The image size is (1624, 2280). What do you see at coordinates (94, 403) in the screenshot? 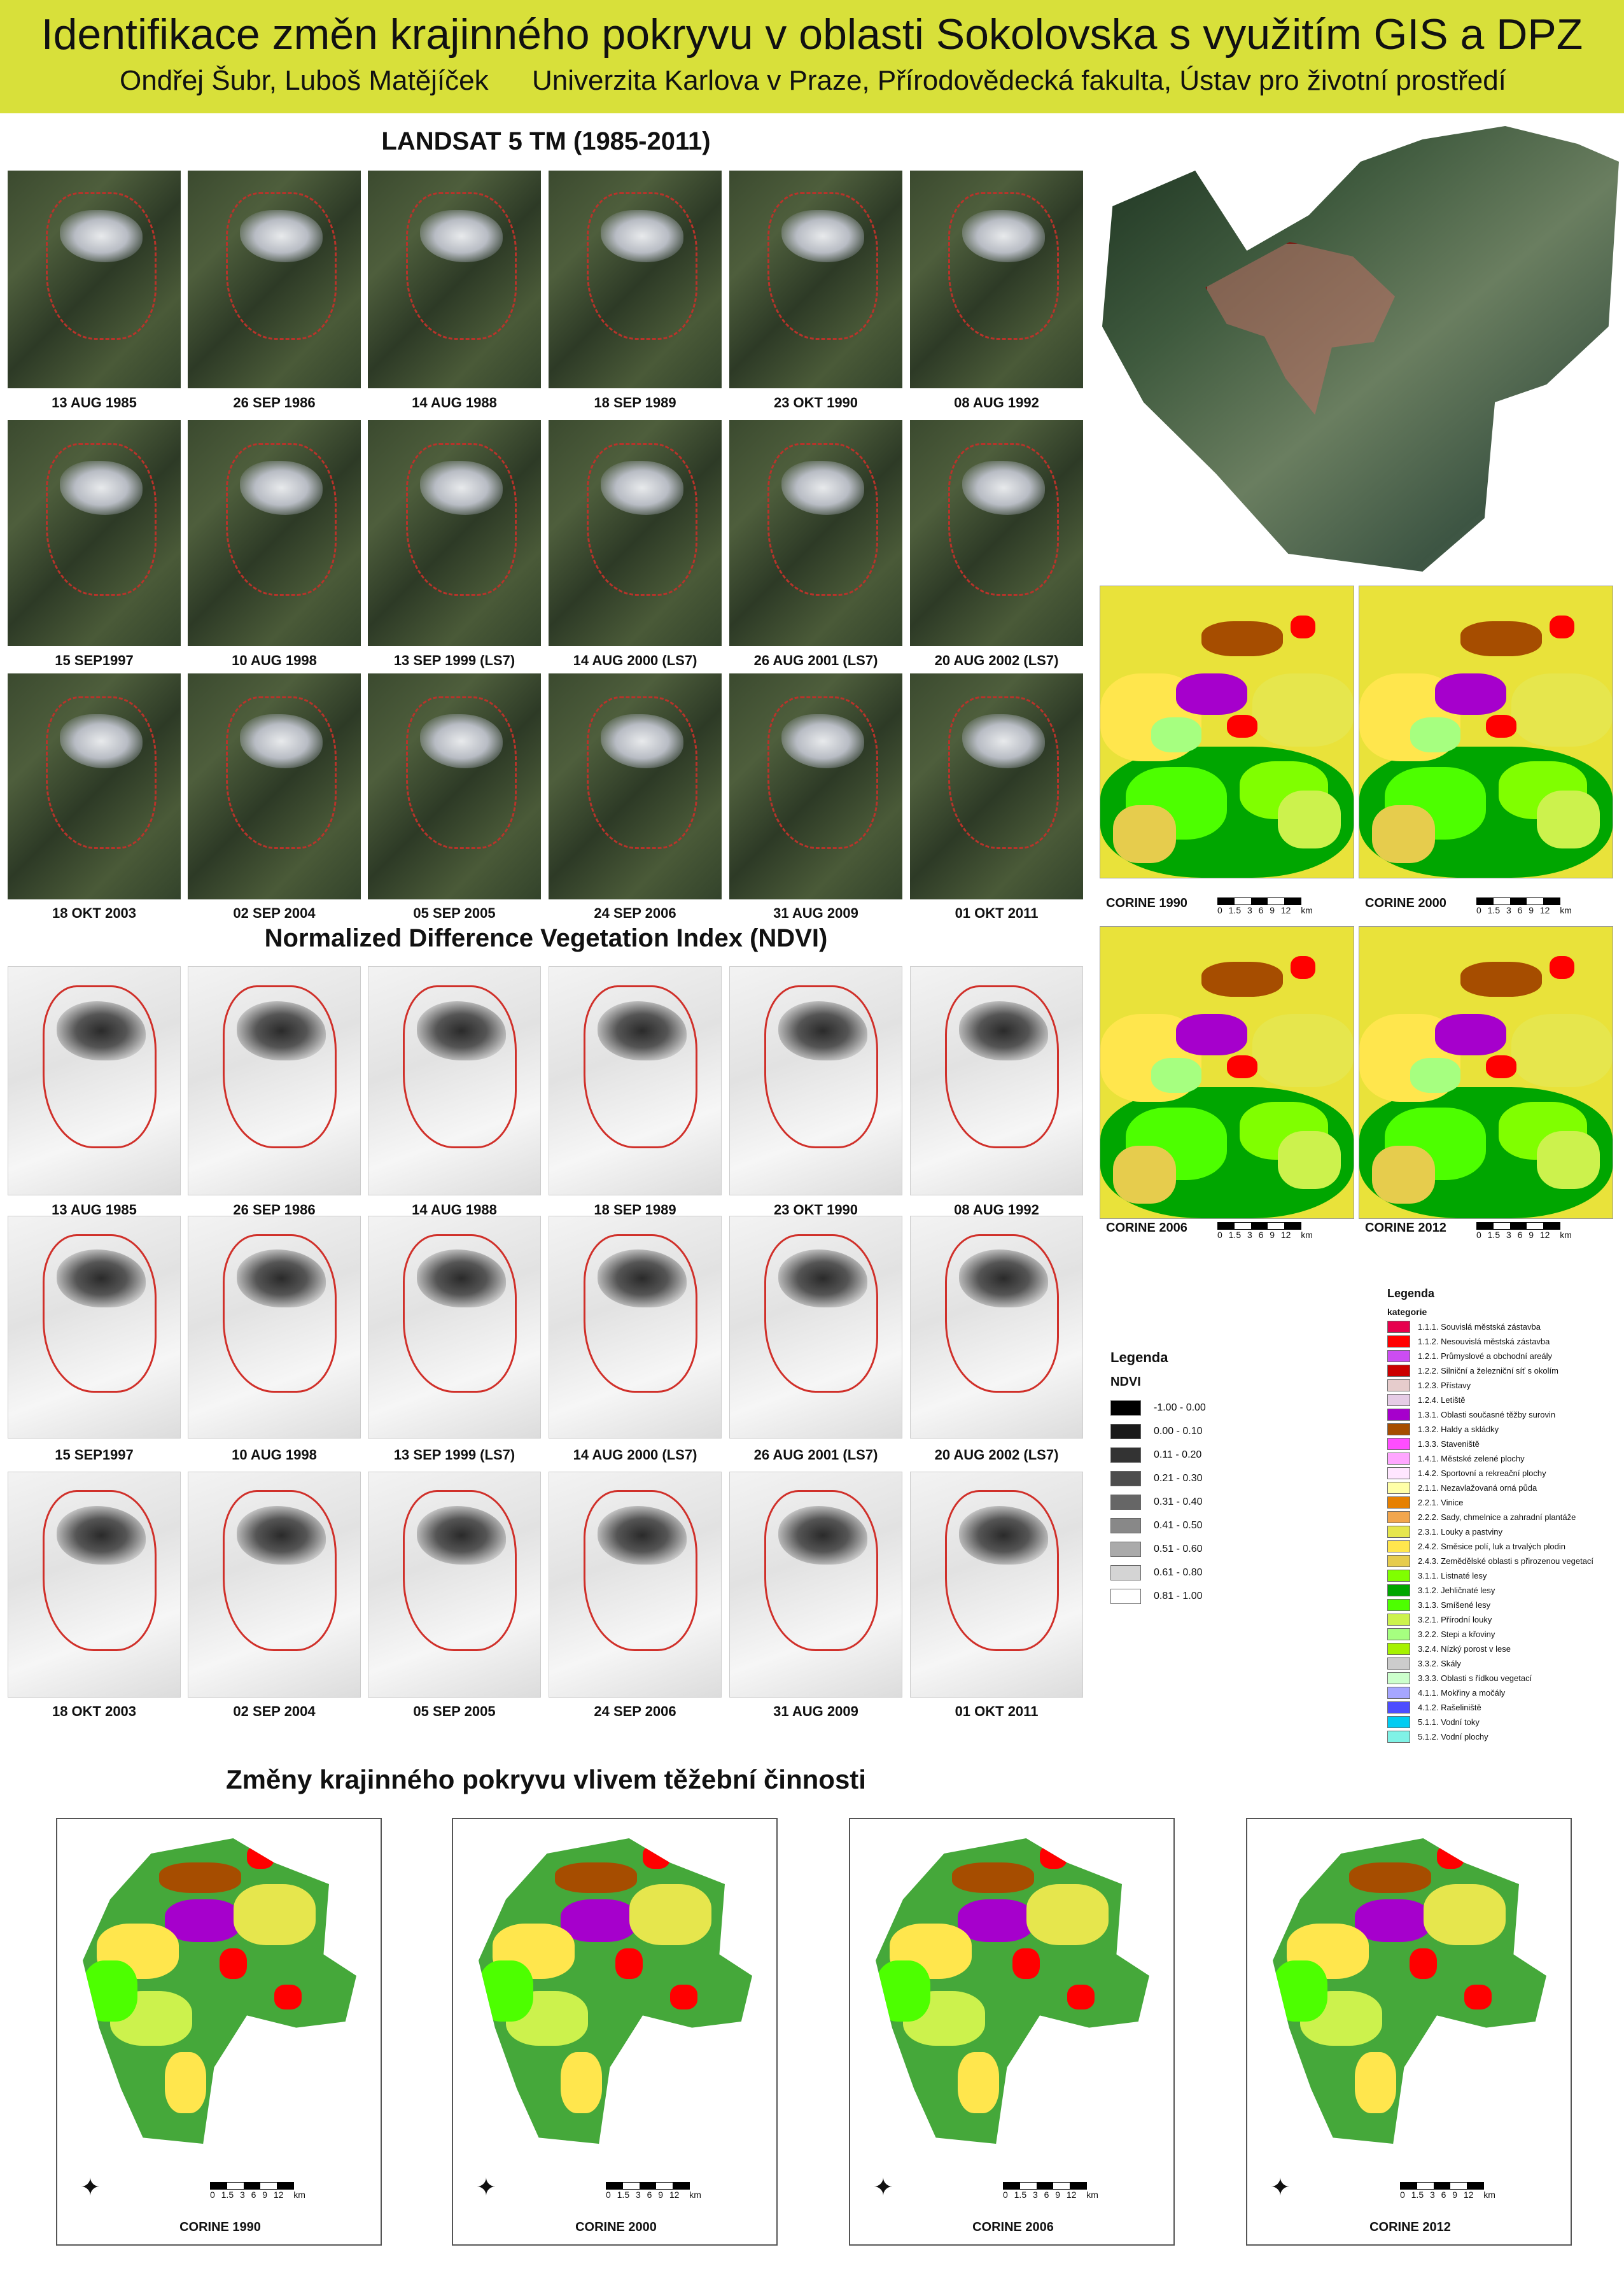
I see `landsat-date-label: 13 AUG 1985` at bounding box center [94, 403].